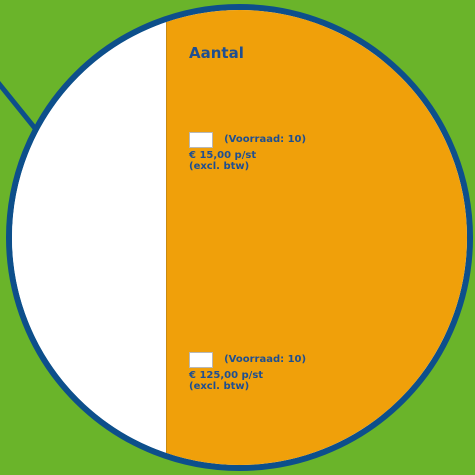  I want to click on quantity-header: Aantal, so click(216, 53).